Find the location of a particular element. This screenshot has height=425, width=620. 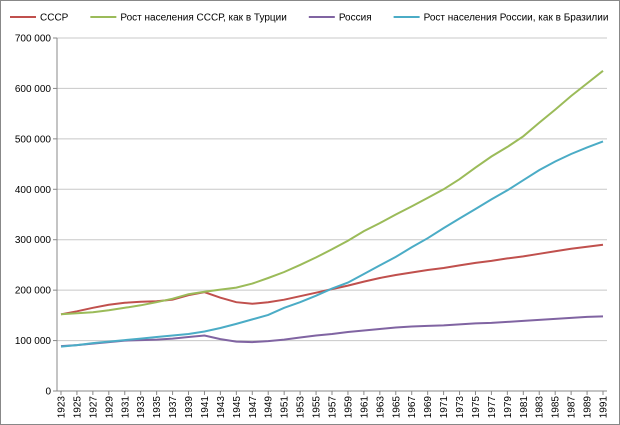

y-tick-label: 600 000 is located at coordinates (33, 89).